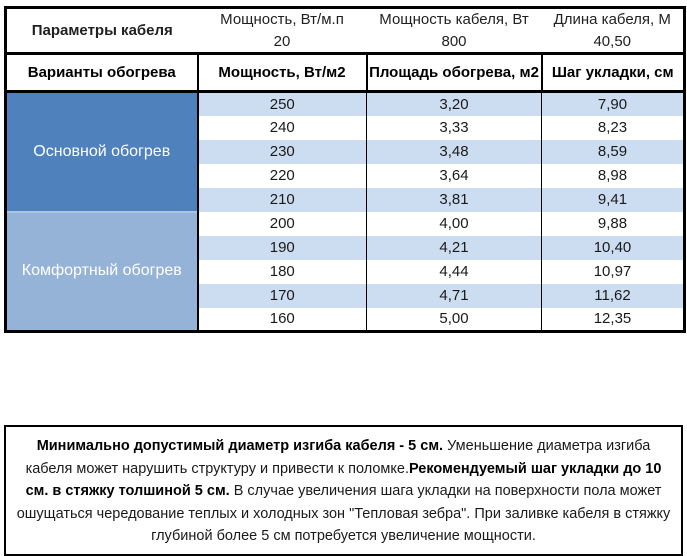 The width and height of the screenshot is (687, 556). I want to click on param-value-power-per-m: 20, so click(282, 41).